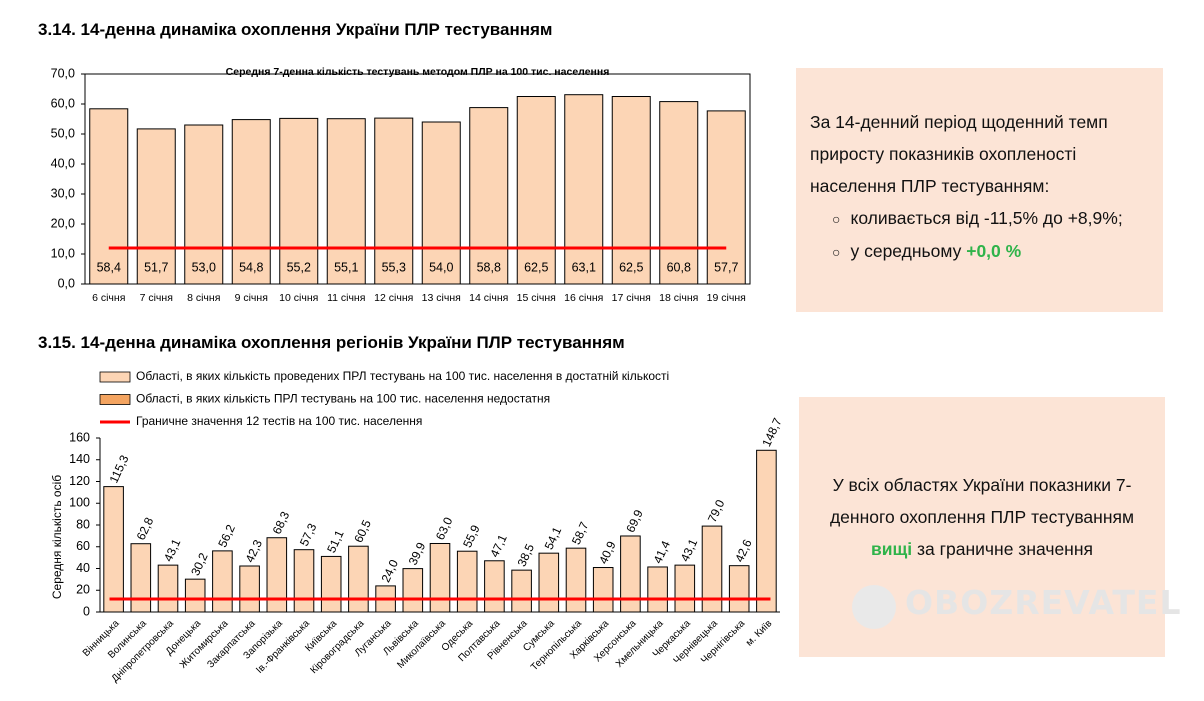 This screenshot has width=1204, height=701. What do you see at coordinates (79, 437) in the screenshot?
I see `y-tick-label: 160` at bounding box center [79, 437].